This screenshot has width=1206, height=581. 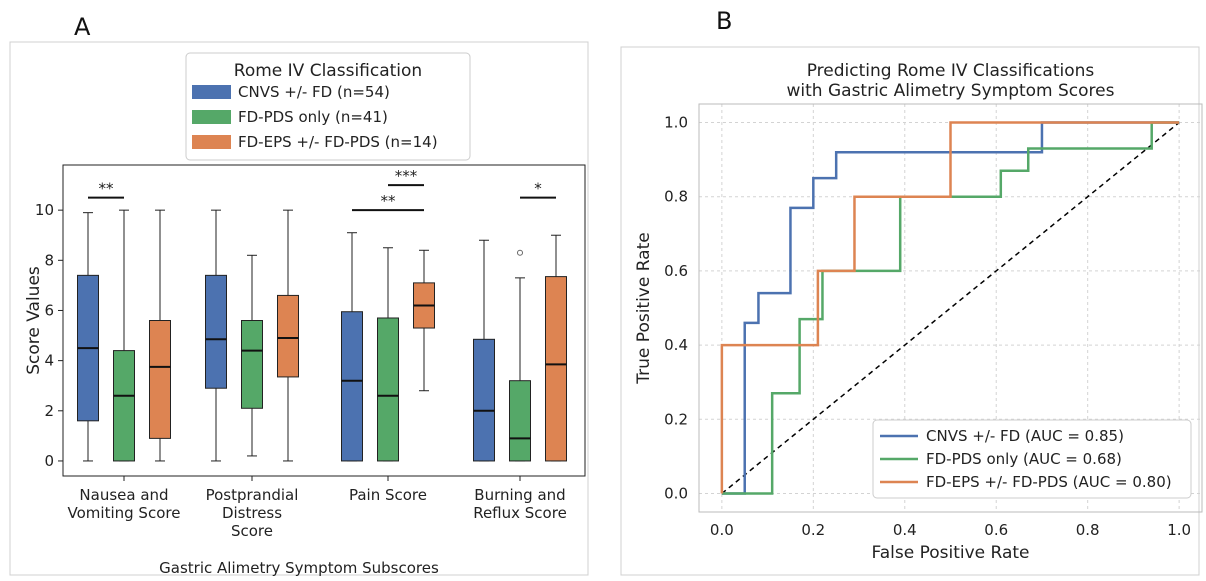 I want to click on roc-x-tick-label: 0.2, so click(x=813, y=530).